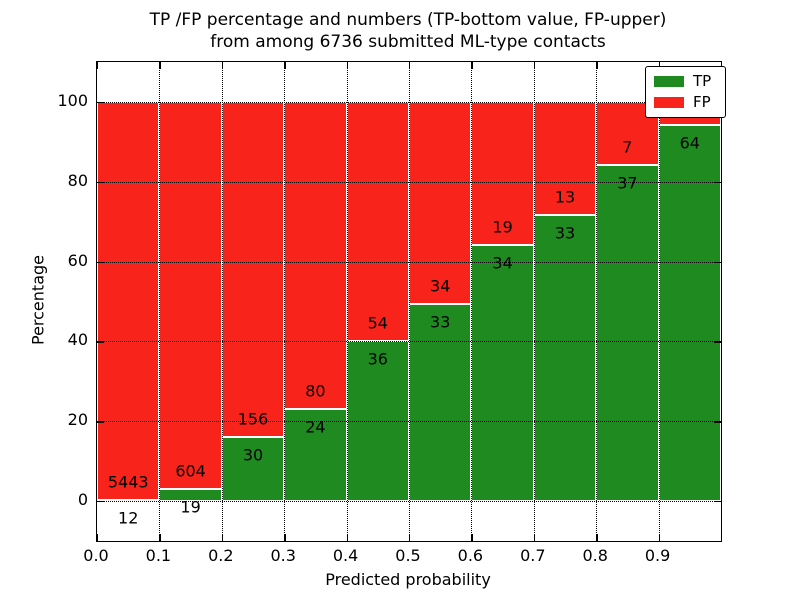  I want to click on fp-count-label: 13, so click(565, 197).